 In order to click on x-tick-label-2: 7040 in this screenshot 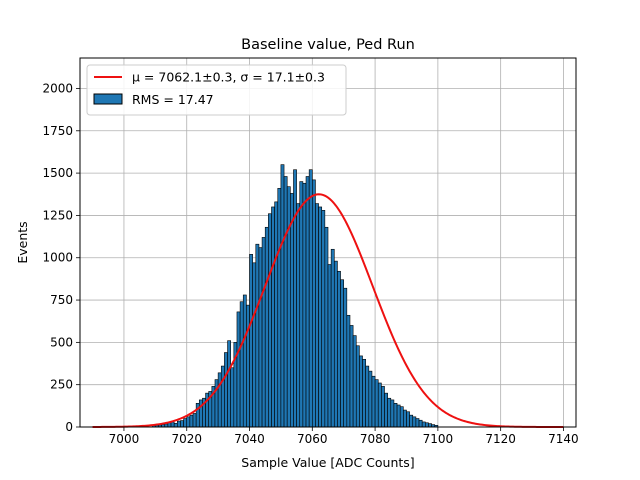, I will do `click(249, 439)`.